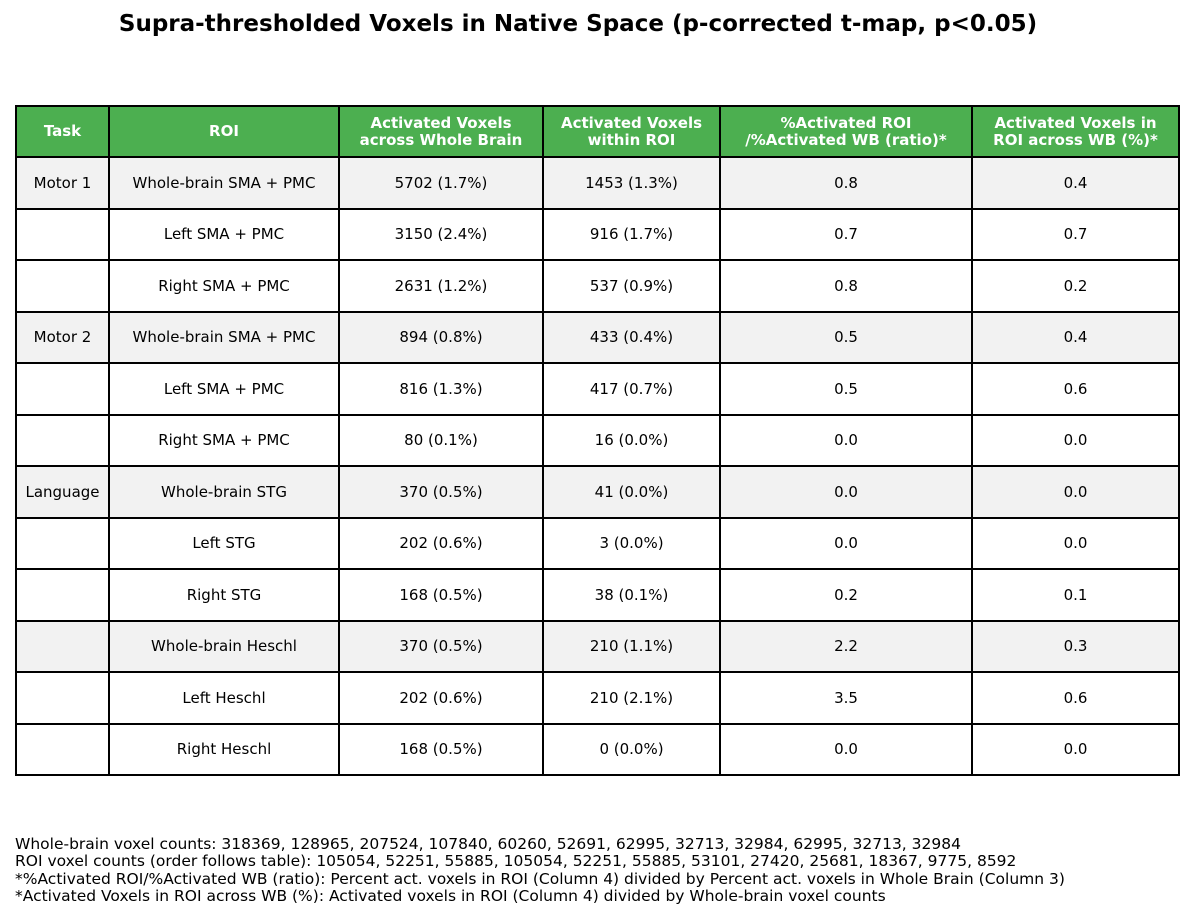  Describe the element at coordinates (441, 286) in the screenshot. I see `cell-wb-voxels: 2631 (1.2%)` at that location.